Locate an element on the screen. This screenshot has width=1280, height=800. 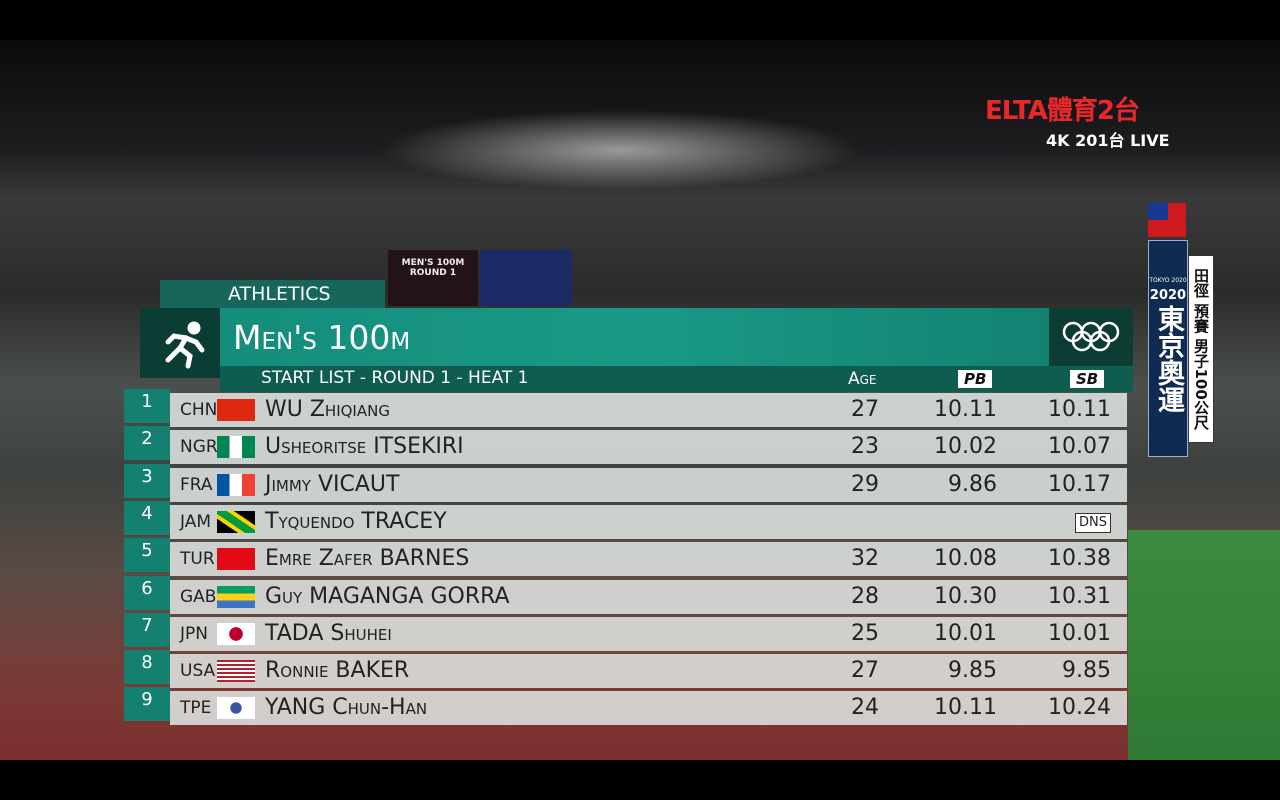
athlete-name: Guy MAGANGA GORRA is located at coordinates (387, 596).